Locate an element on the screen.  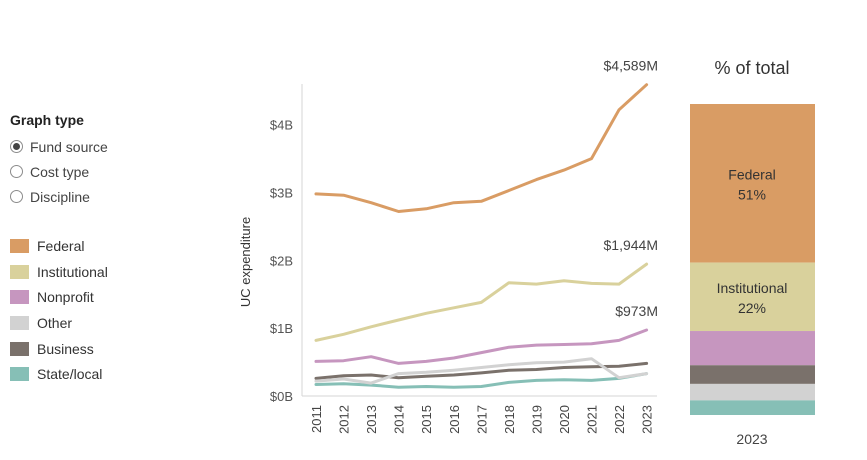
y-tick-label: $2B is located at coordinates (281, 260).